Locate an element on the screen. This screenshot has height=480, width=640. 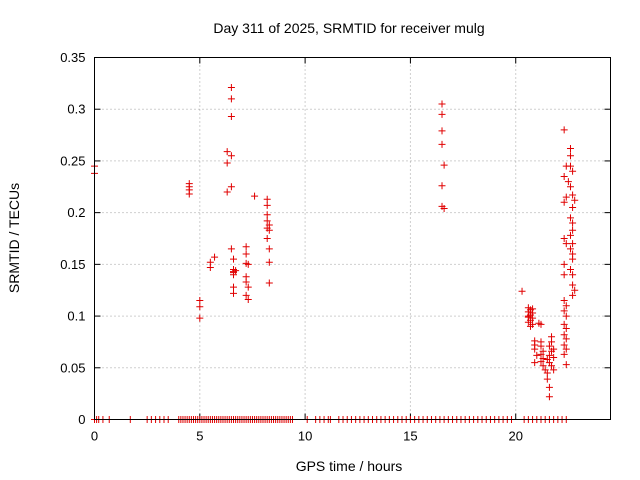
y-tick-label: 0.35 is located at coordinates (72, 57).